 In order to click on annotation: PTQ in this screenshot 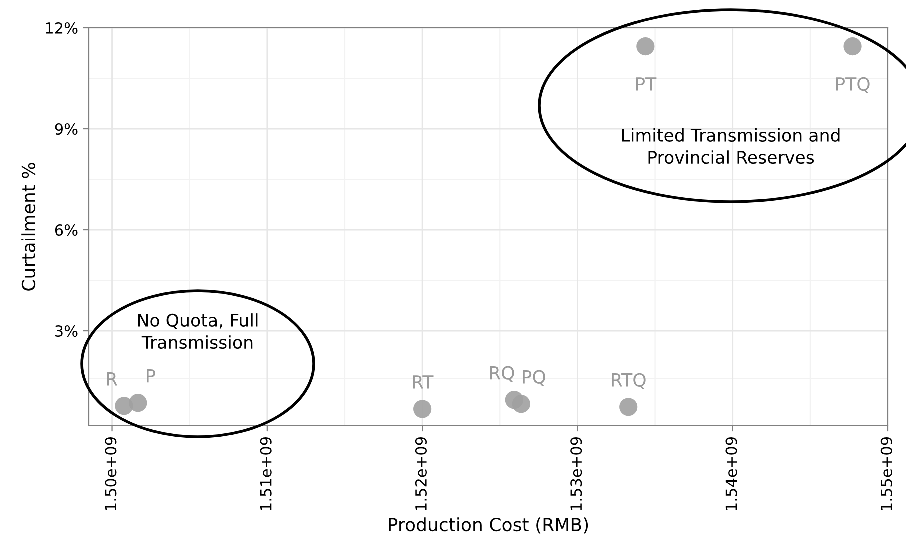, I will do `click(853, 85)`.